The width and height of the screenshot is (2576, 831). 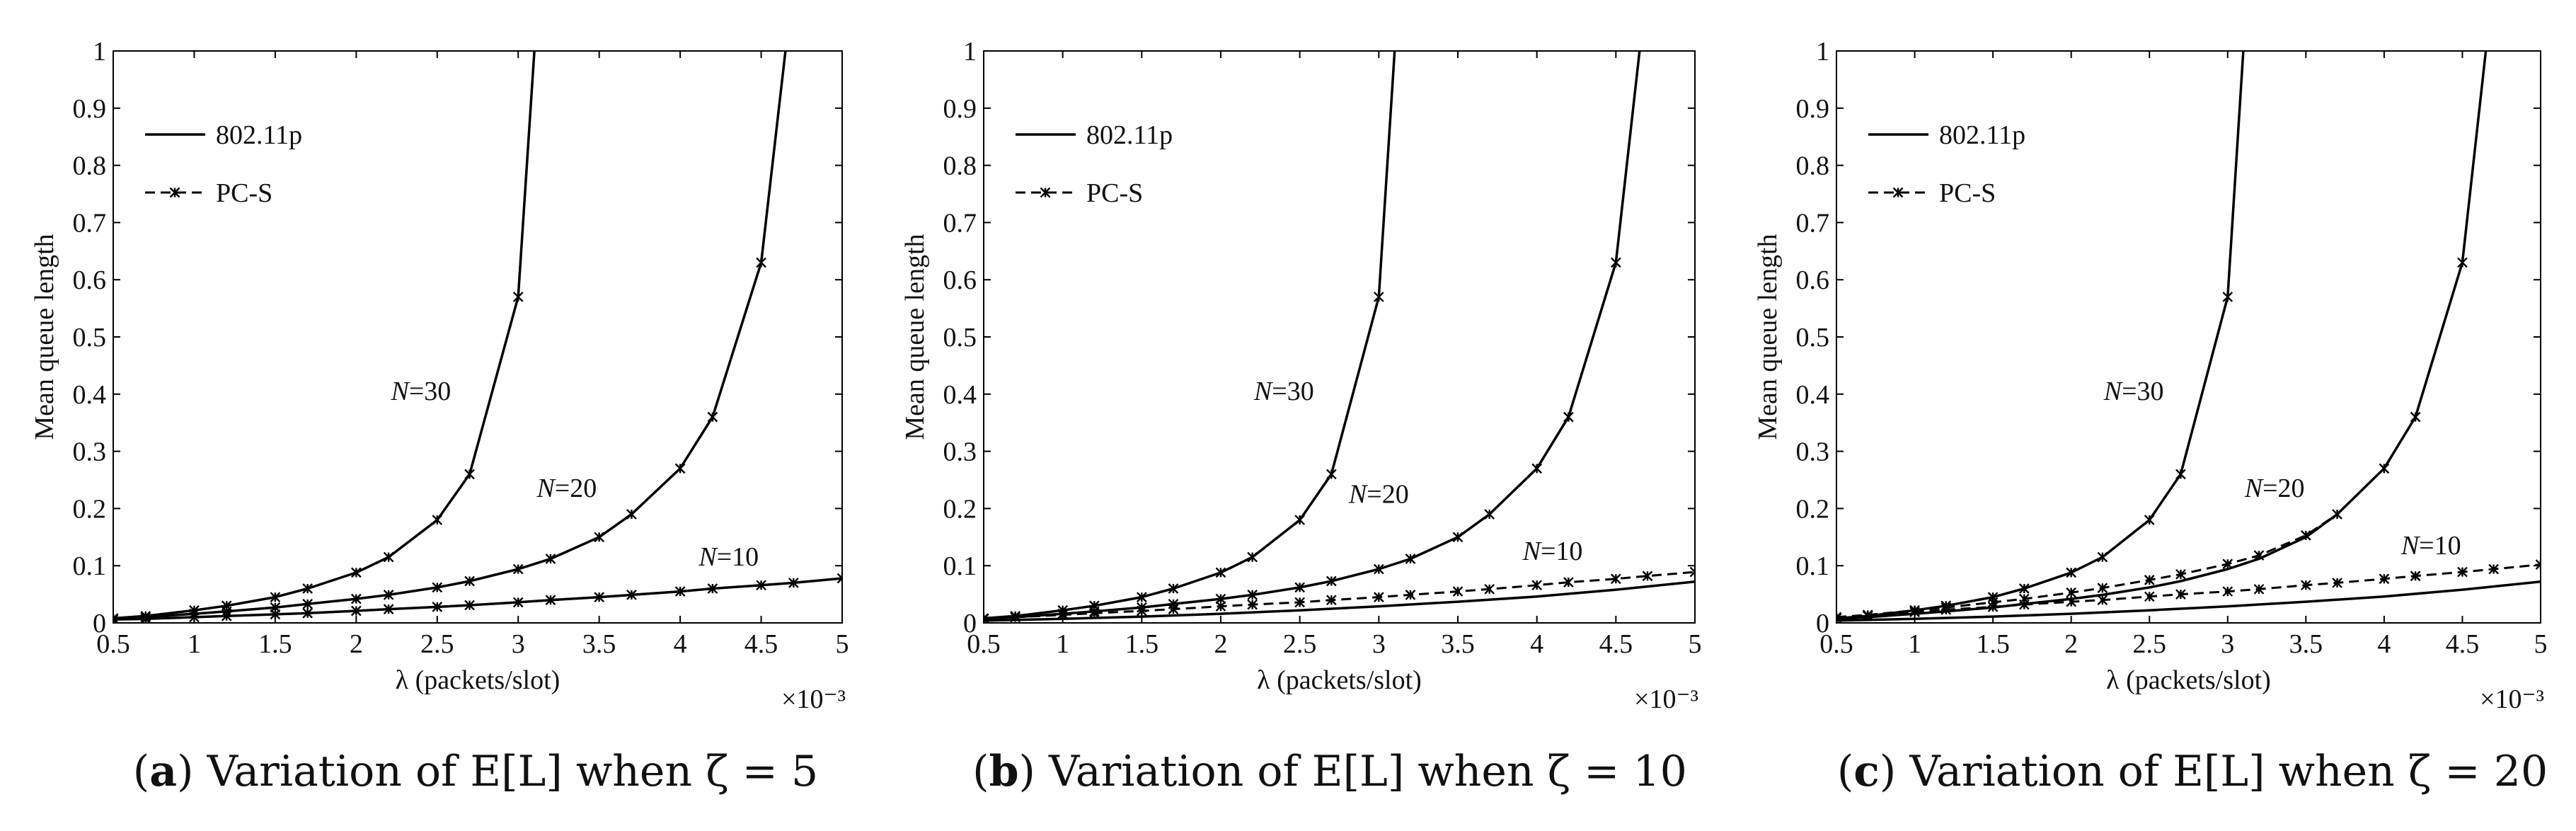 I want to click on subfigure-caption: (c) Variation of E[L] when ζ = 20, so click(x=2192, y=771).